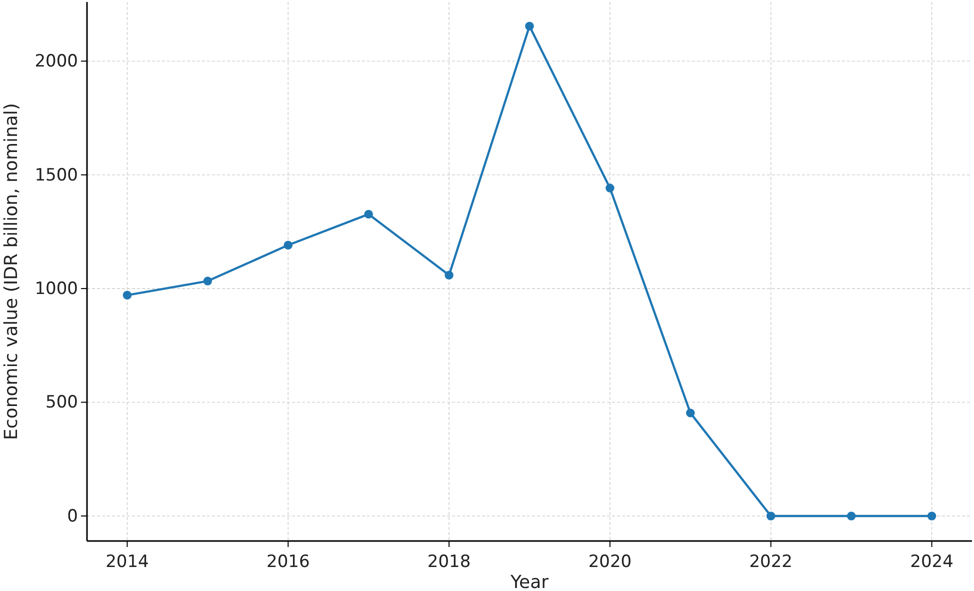 The width and height of the screenshot is (974, 591). I want to click on y-tick-label: 0, so click(72, 516).